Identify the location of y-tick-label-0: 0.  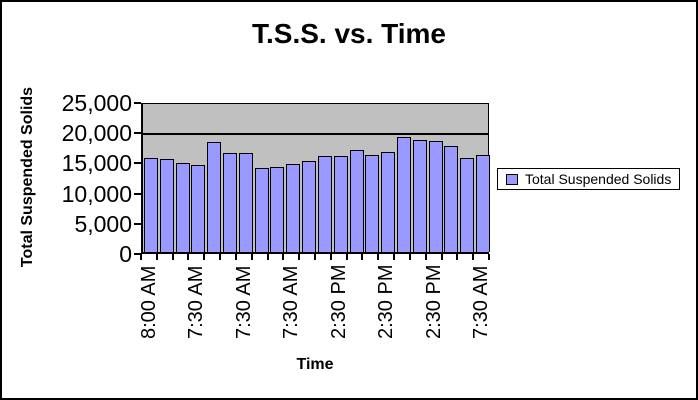
(125, 254).